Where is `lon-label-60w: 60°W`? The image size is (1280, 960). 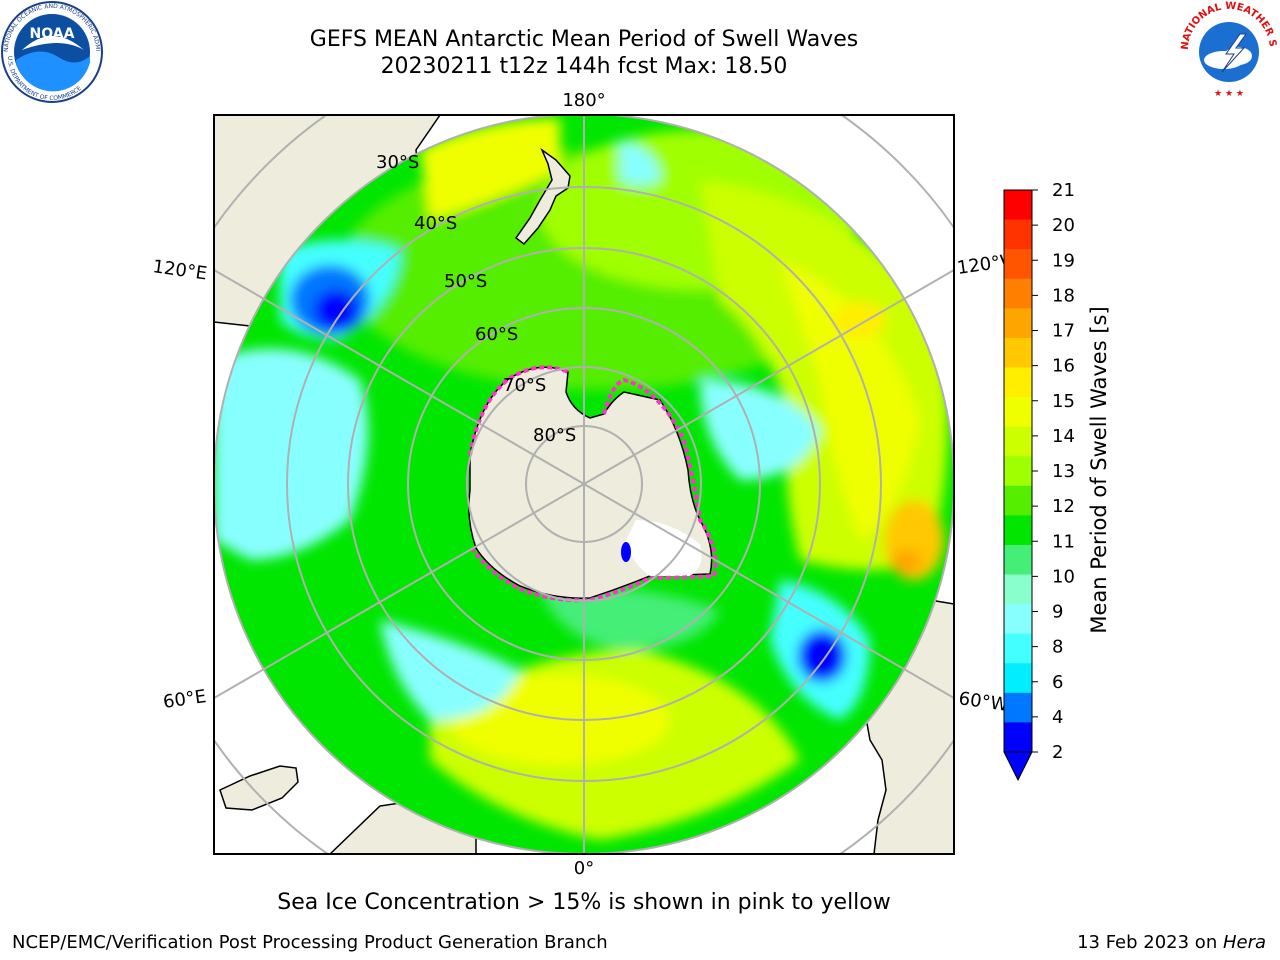
lon-label-60w: 60°W is located at coordinates (983, 702).